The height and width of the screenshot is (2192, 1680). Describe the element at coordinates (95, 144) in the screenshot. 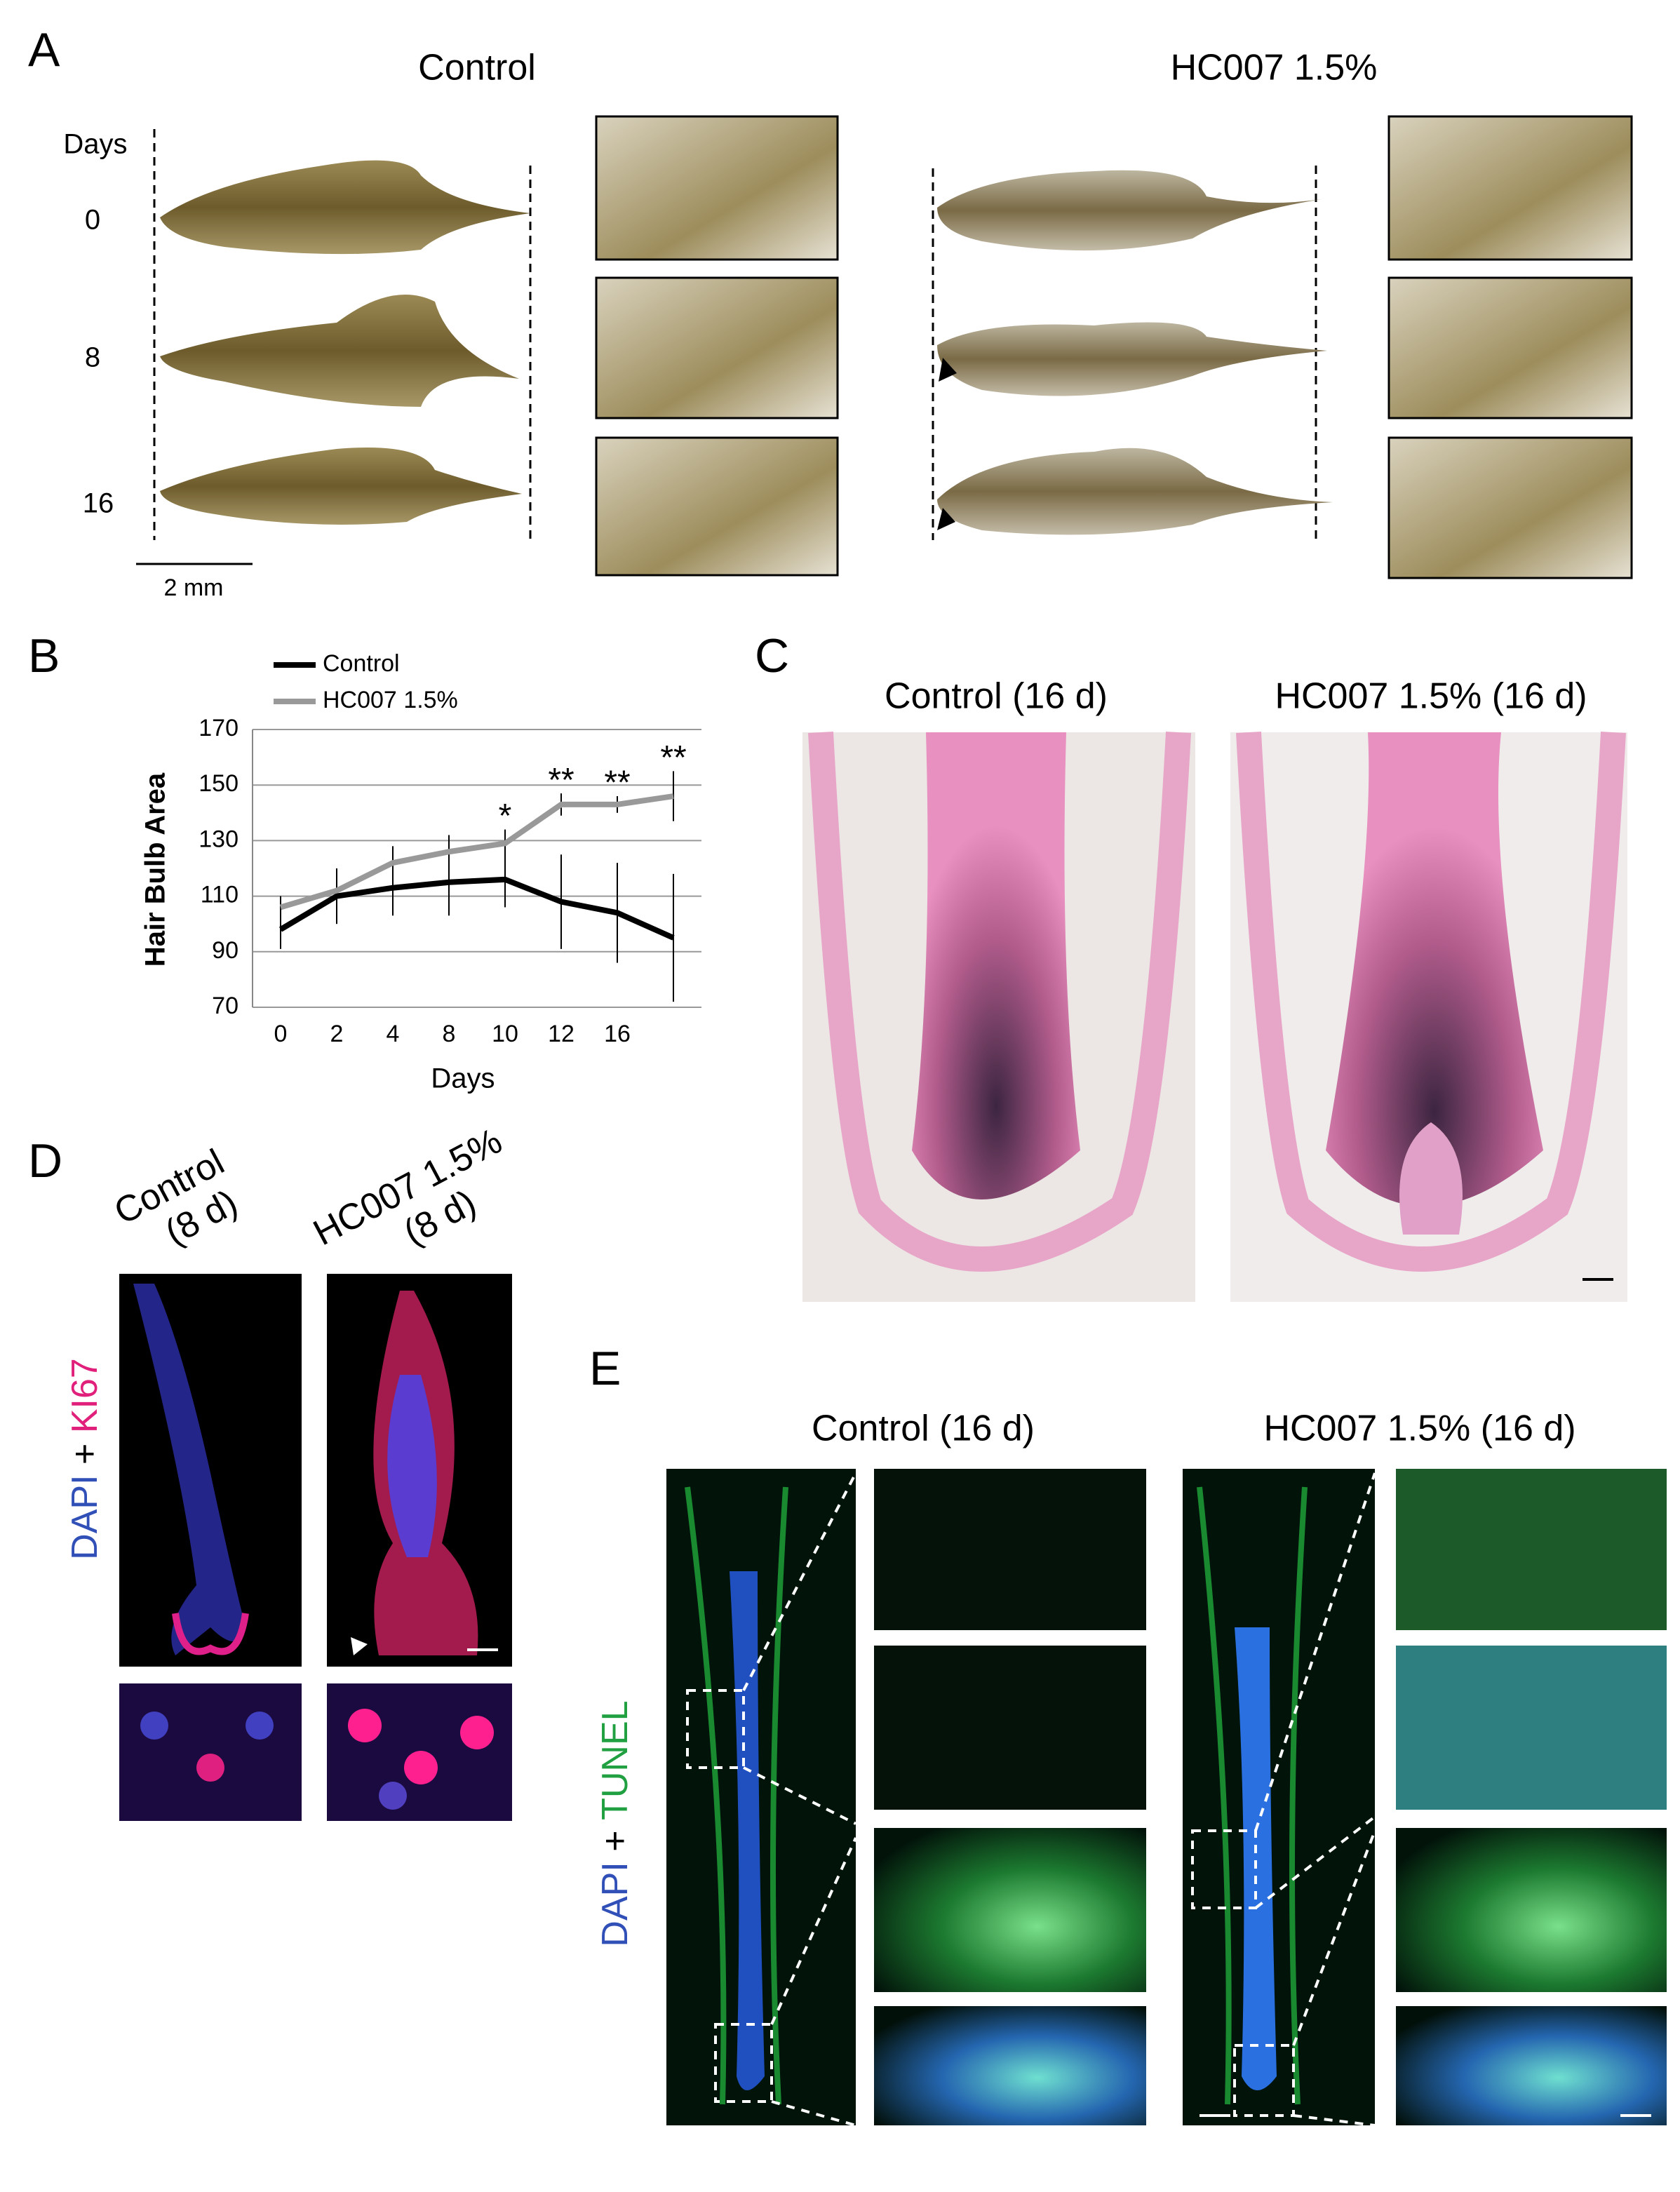

I see `row-header: Days` at that location.